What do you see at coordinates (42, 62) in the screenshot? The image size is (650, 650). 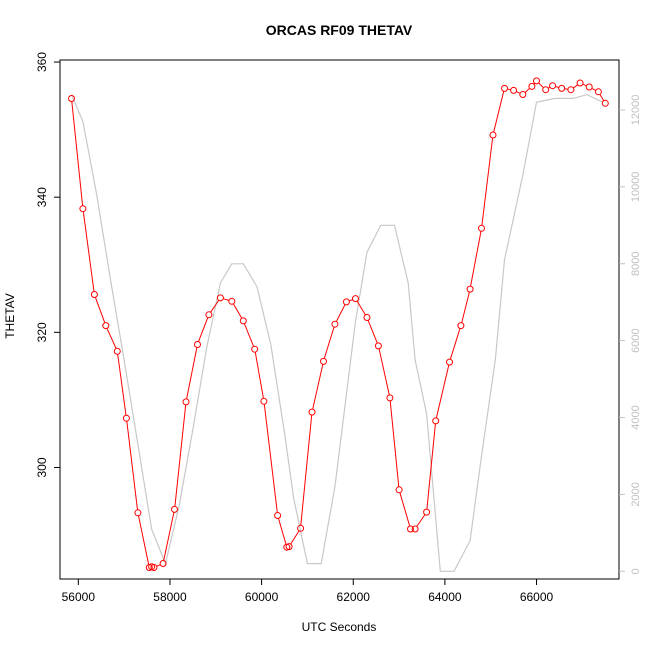 I see `y-tick-label: 360` at bounding box center [42, 62].